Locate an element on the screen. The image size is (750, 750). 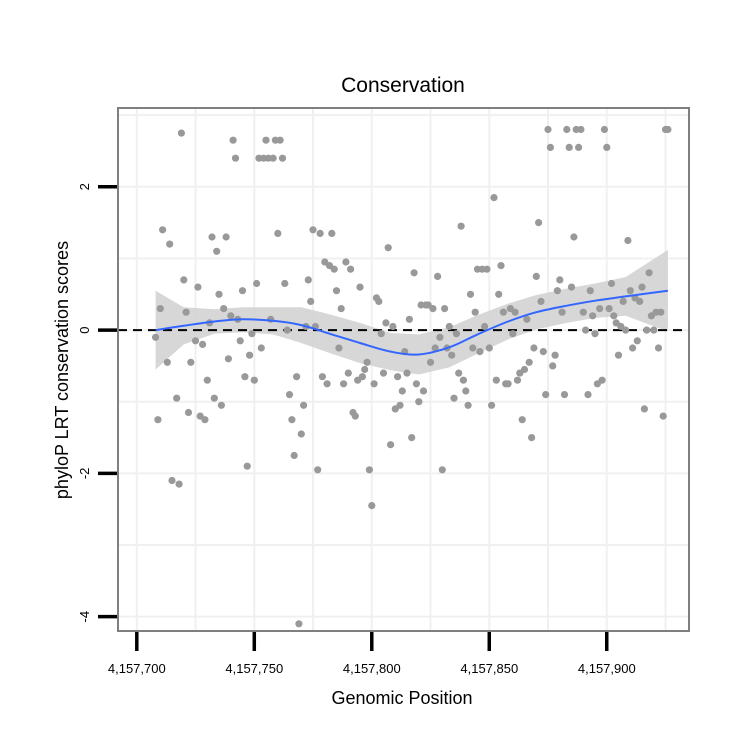
chart-title: Conservation is located at coordinates (403, 85).